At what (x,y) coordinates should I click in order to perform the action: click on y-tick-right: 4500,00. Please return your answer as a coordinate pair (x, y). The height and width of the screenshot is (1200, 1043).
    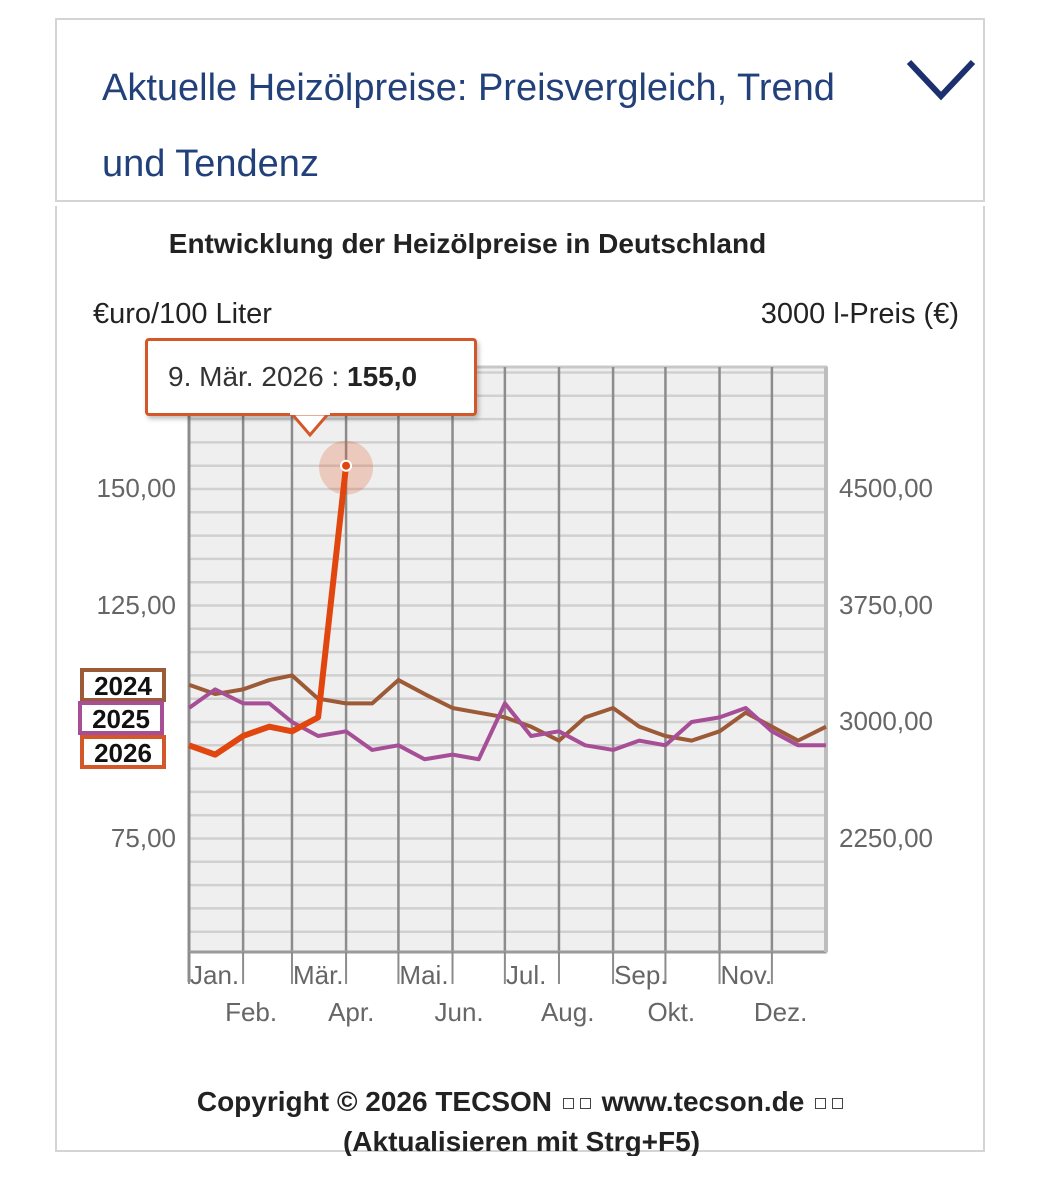
    Looking at the image, I should click on (886, 488).